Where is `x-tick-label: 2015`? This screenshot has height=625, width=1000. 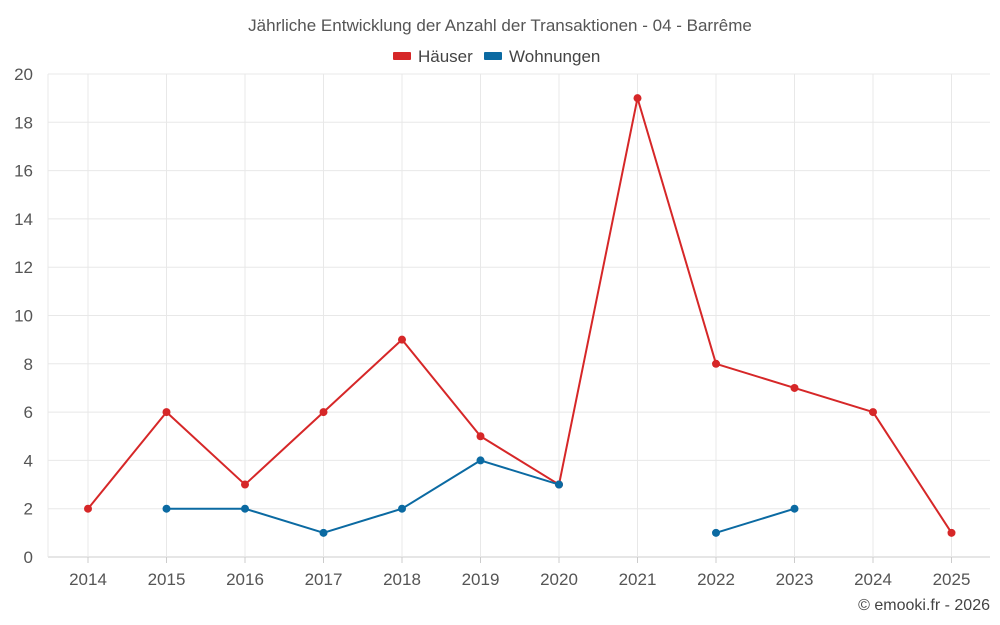
x-tick-label: 2015 is located at coordinates (167, 579).